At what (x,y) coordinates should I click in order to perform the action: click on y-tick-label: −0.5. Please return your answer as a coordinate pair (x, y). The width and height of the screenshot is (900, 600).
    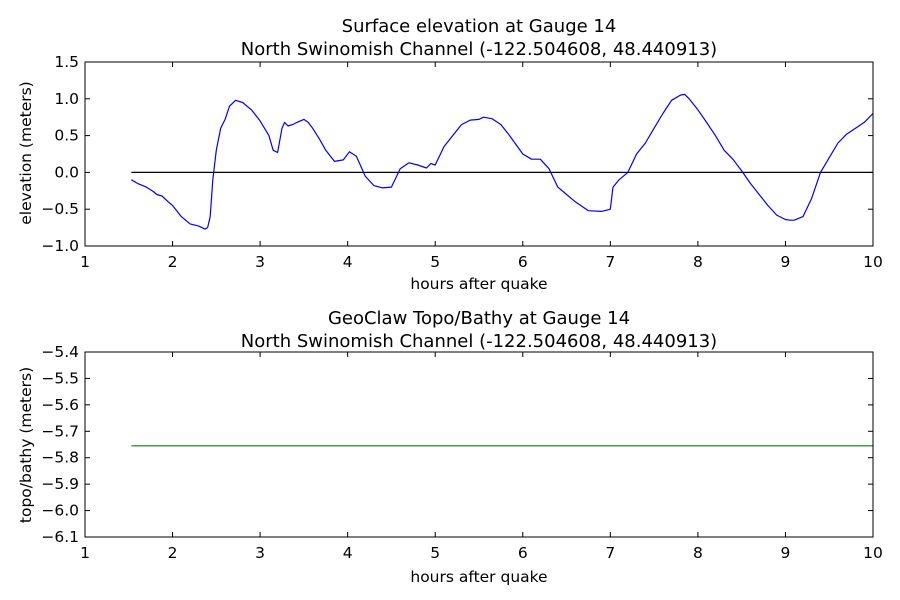
    Looking at the image, I should click on (60, 209).